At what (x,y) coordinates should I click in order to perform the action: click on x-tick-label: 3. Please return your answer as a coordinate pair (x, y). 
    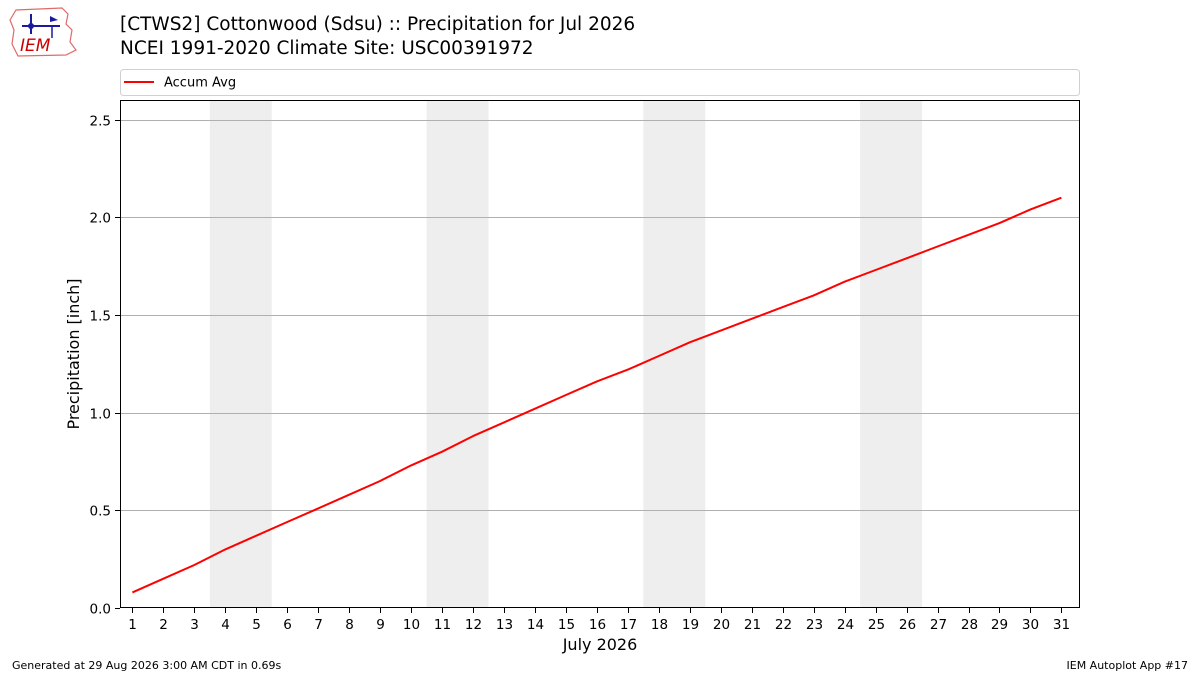
    Looking at the image, I should click on (194, 625).